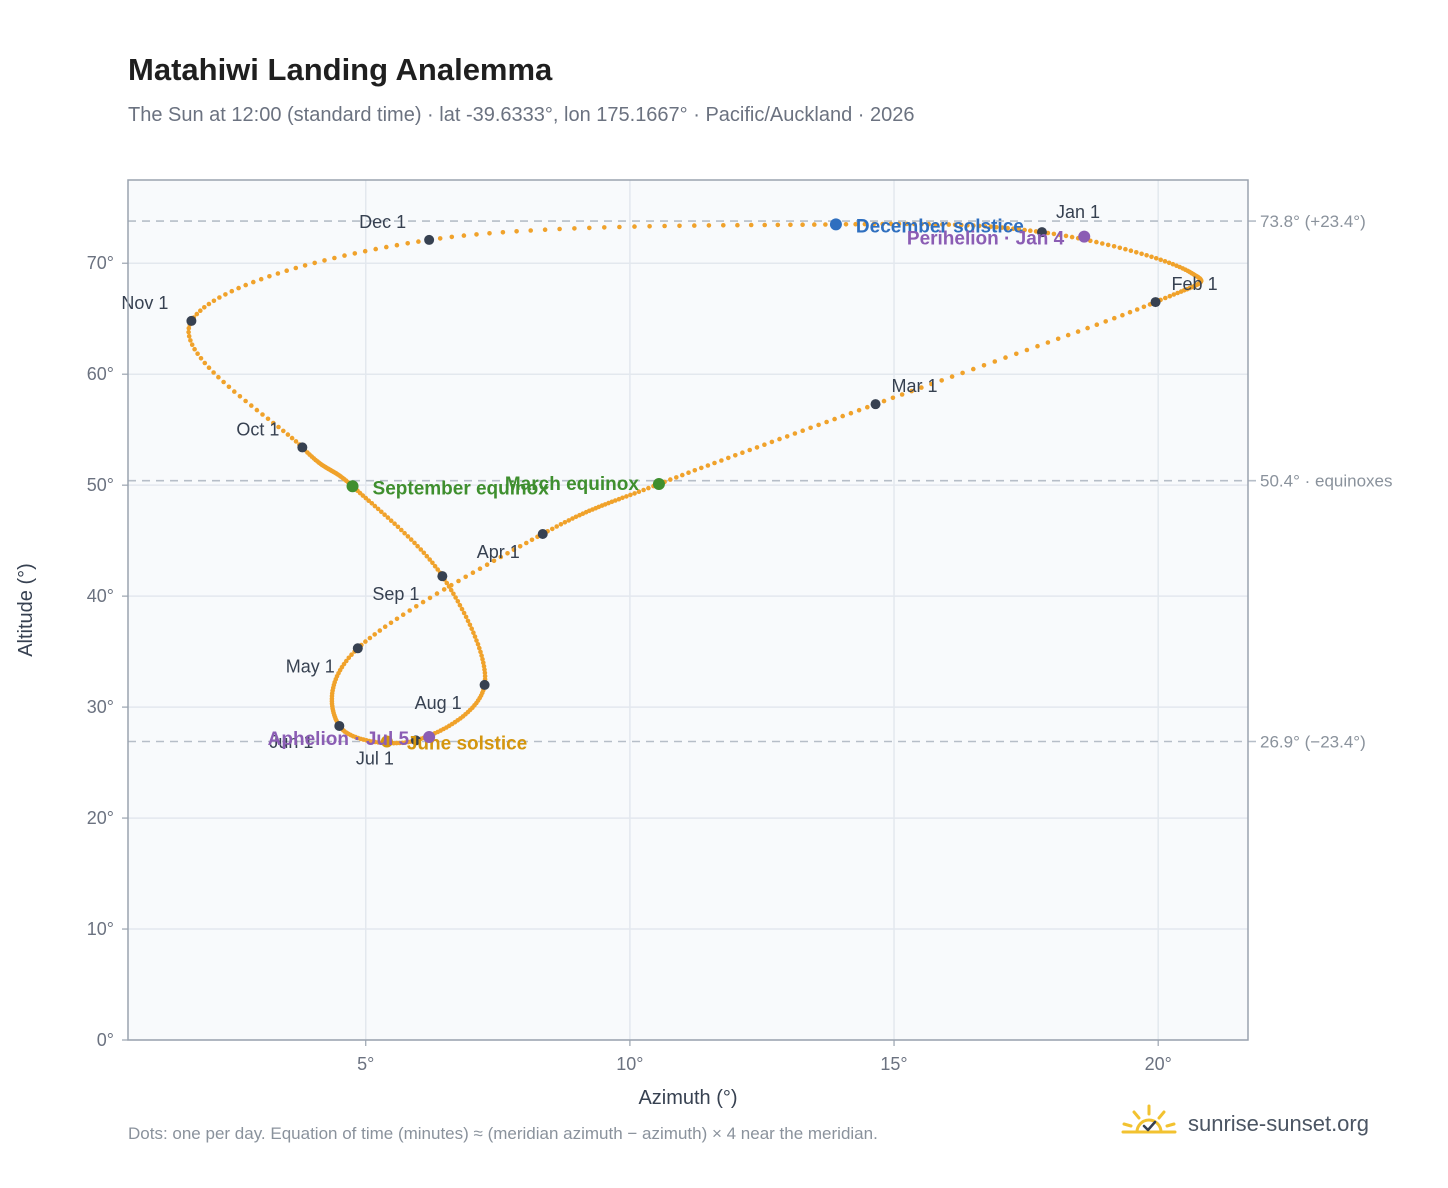 This screenshot has width=1448, height=1188. What do you see at coordinates (100, 929) in the screenshot?
I see `y-tick-label: 10°` at bounding box center [100, 929].